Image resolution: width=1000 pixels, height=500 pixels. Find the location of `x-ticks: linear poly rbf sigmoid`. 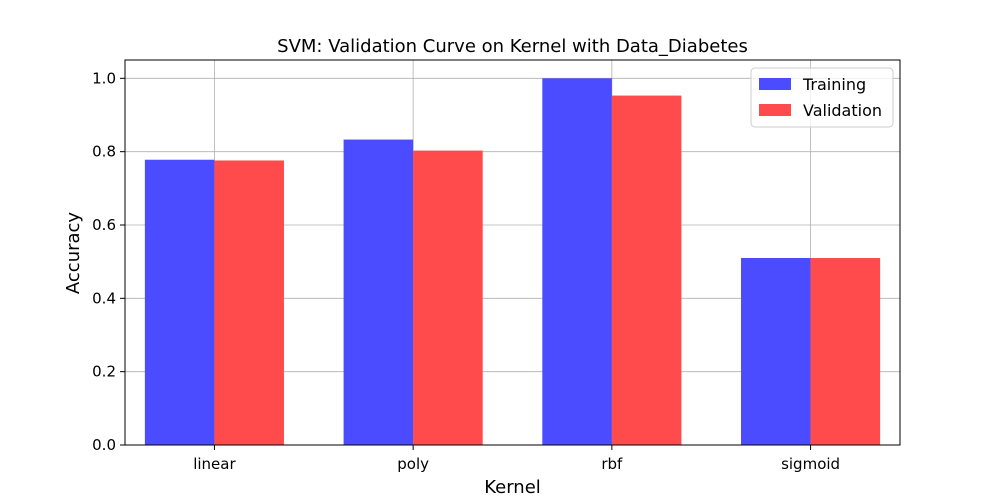

x-ticks: linear poly rbf sigmoid is located at coordinates (516, 459).